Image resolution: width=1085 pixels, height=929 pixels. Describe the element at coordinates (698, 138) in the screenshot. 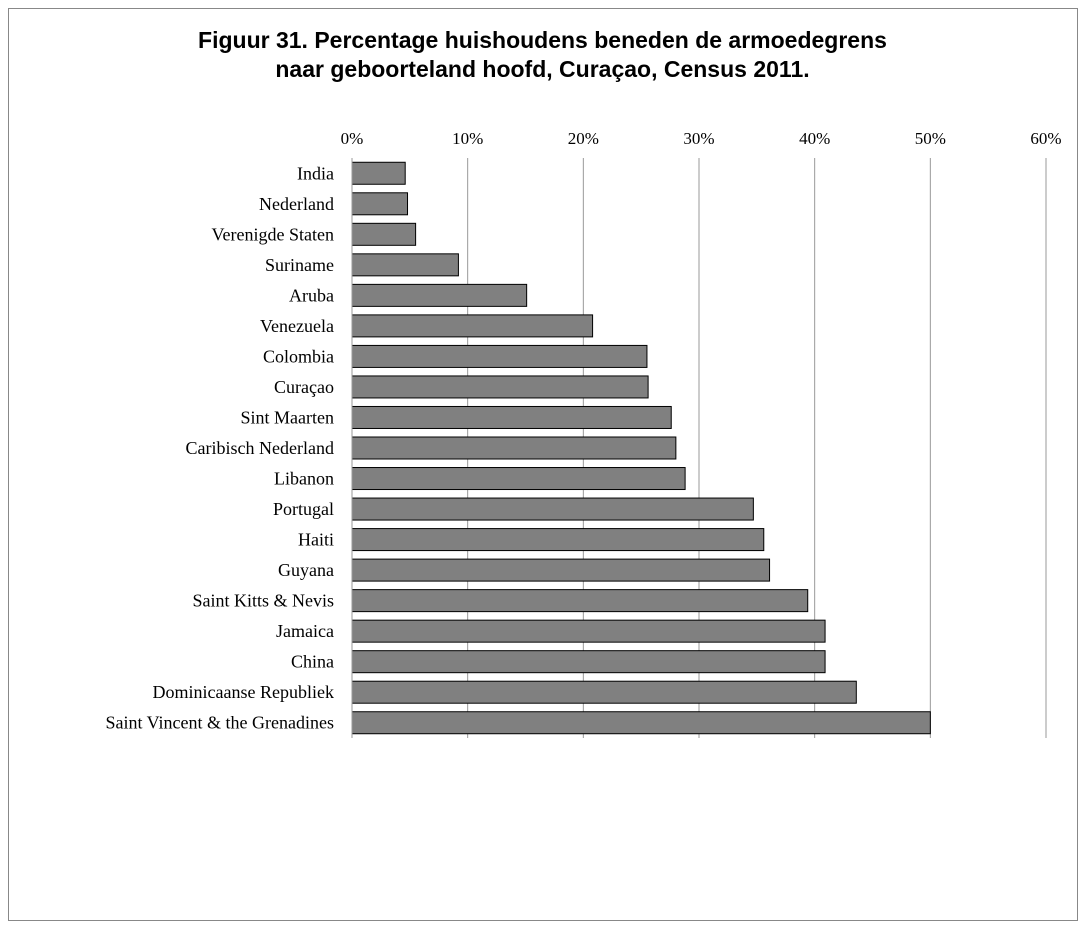

I see `x-tick-label: 30%` at that location.